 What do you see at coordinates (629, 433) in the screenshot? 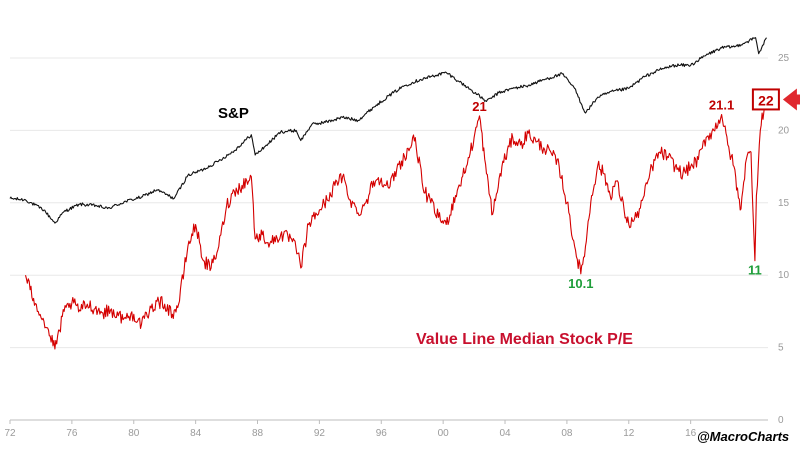
I see `x-tick-label: 12` at bounding box center [629, 433].